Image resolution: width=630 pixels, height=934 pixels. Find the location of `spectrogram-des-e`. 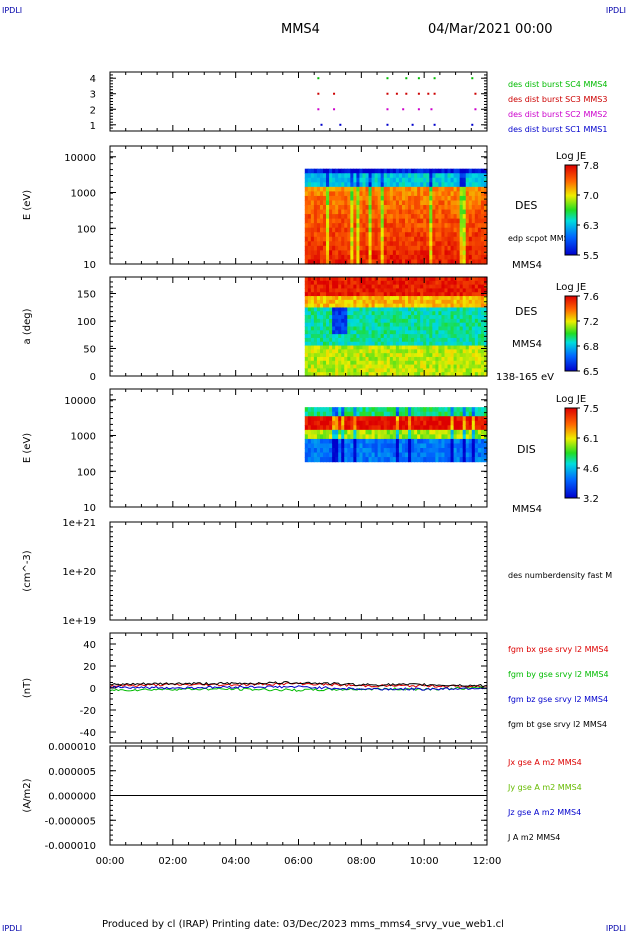

spectrogram-des-e is located at coordinates (396, 216).